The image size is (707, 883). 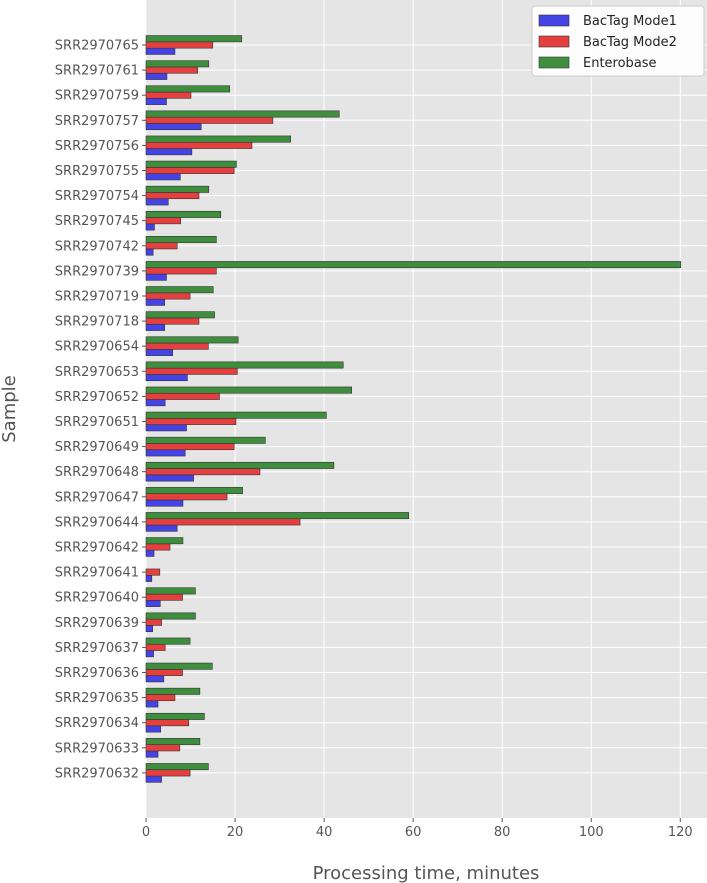 What do you see at coordinates (426, 873) in the screenshot?
I see `x-axis-label: Processing time, minutes` at bounding box center [426, 873].